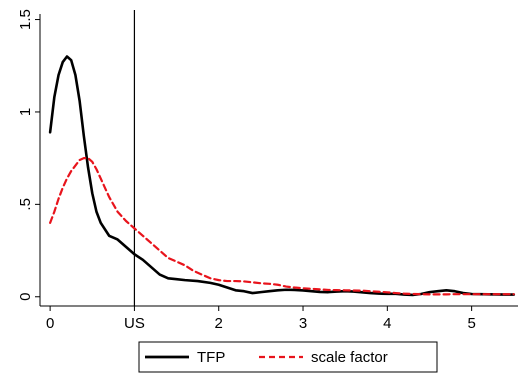 The image size is (524, 374). What do you see at coordinates (387, 323) in the screenshot?
I see `x-tick-label: 4` at bounding box center [387, 323].